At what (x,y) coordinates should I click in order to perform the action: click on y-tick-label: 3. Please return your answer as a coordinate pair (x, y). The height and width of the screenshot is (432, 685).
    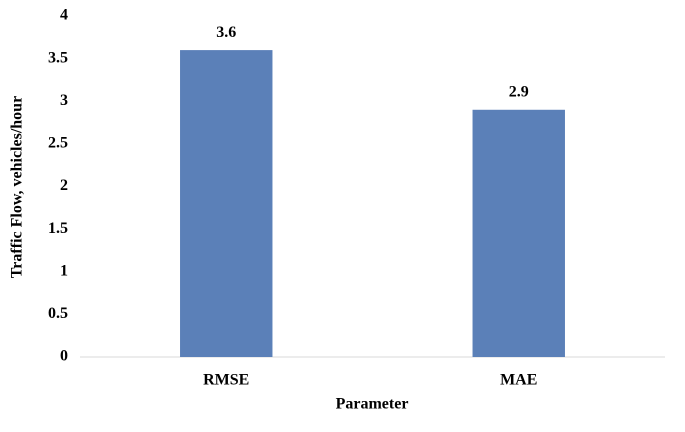
    Looking at the image, I should click on (64, 100).